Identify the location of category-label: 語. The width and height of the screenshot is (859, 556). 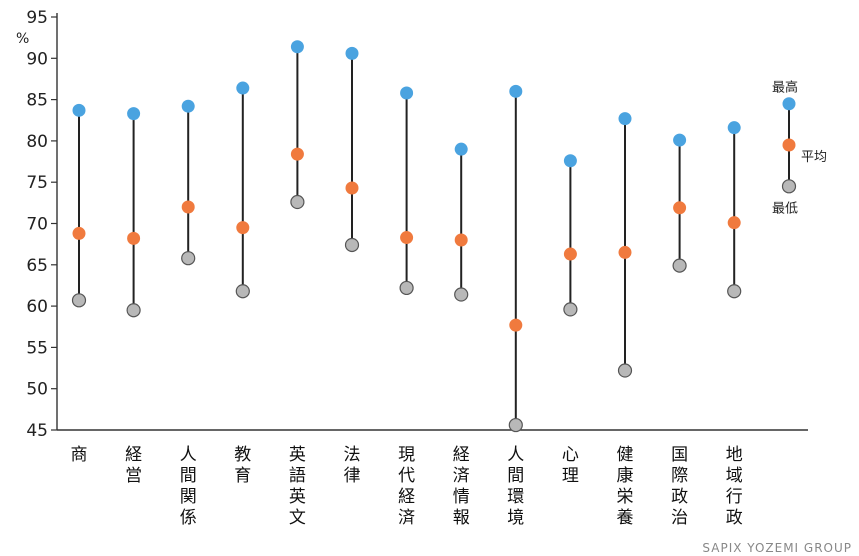
(297, 476).